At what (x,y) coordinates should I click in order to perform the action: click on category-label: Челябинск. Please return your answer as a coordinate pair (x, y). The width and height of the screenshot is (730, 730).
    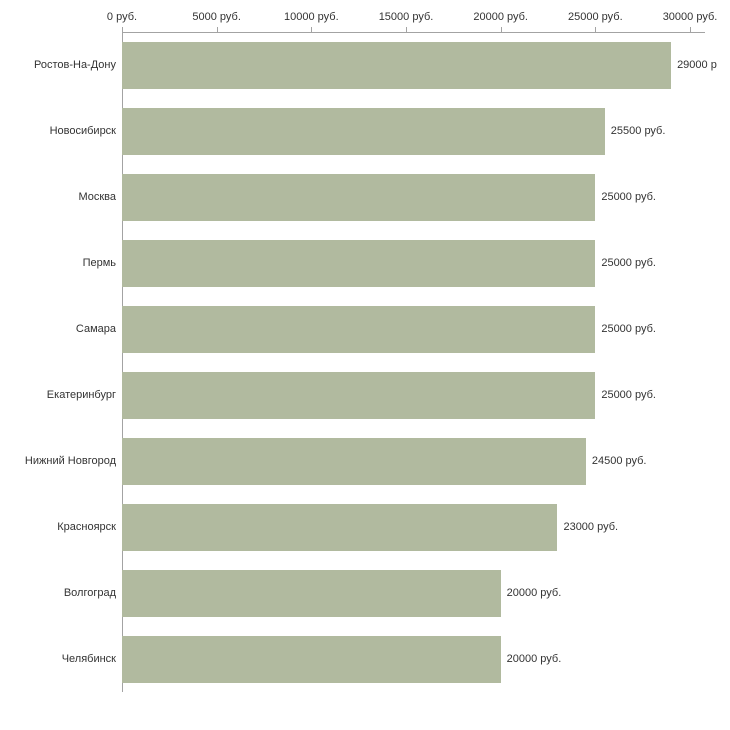
    Looking at the image, I should click on (88, 659).